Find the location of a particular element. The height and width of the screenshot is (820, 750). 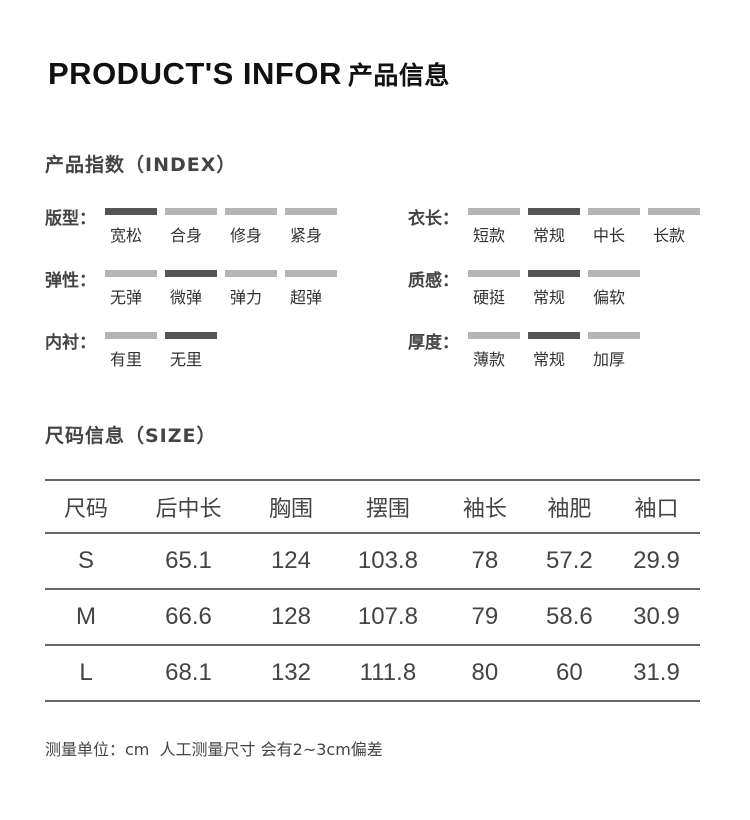

page-title: PRODUCT'S INFOR 产品信息 is located at coordinates (249, 74).